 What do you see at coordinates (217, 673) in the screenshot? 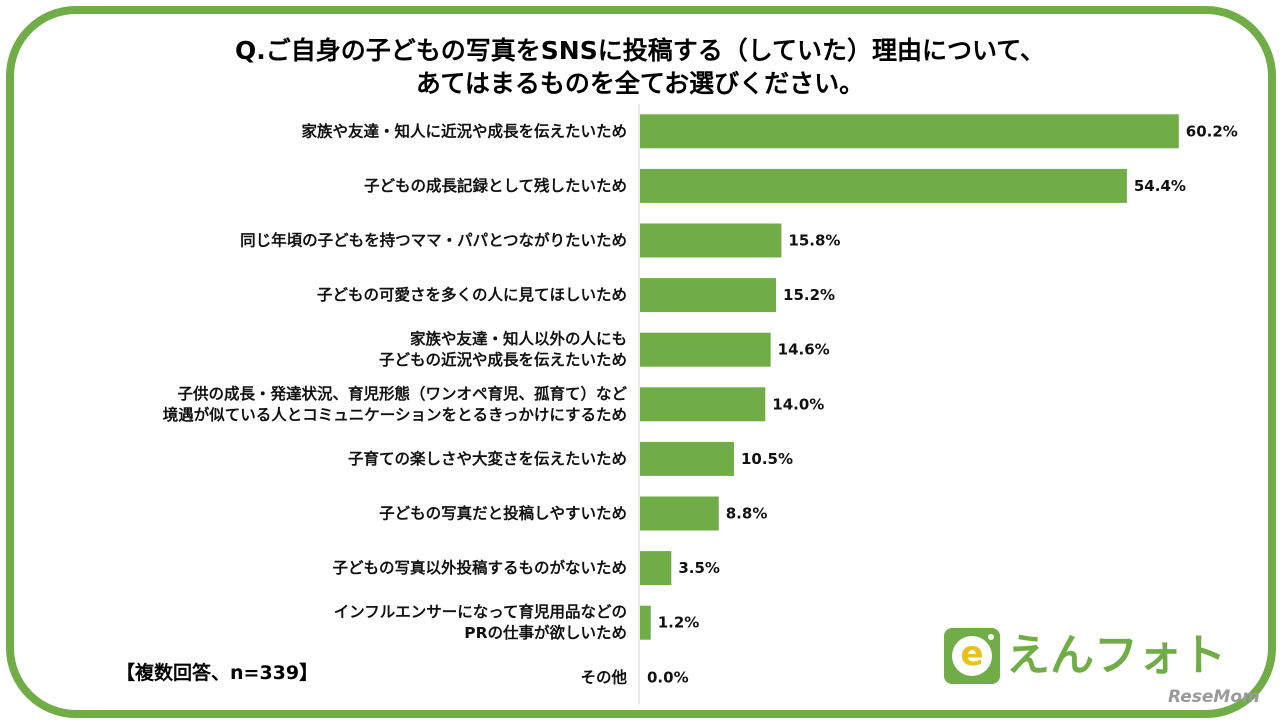
I see `sample-size-note: 【複数回答、n=339】` at bounding box center [217, 673].